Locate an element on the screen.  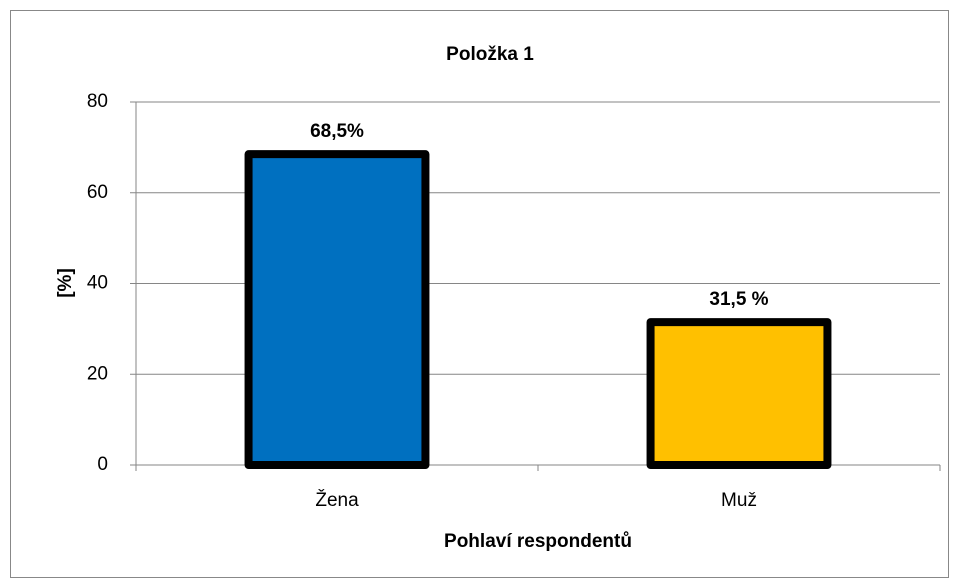
data-label: 31,5 % is located at coordinates (738, 299).